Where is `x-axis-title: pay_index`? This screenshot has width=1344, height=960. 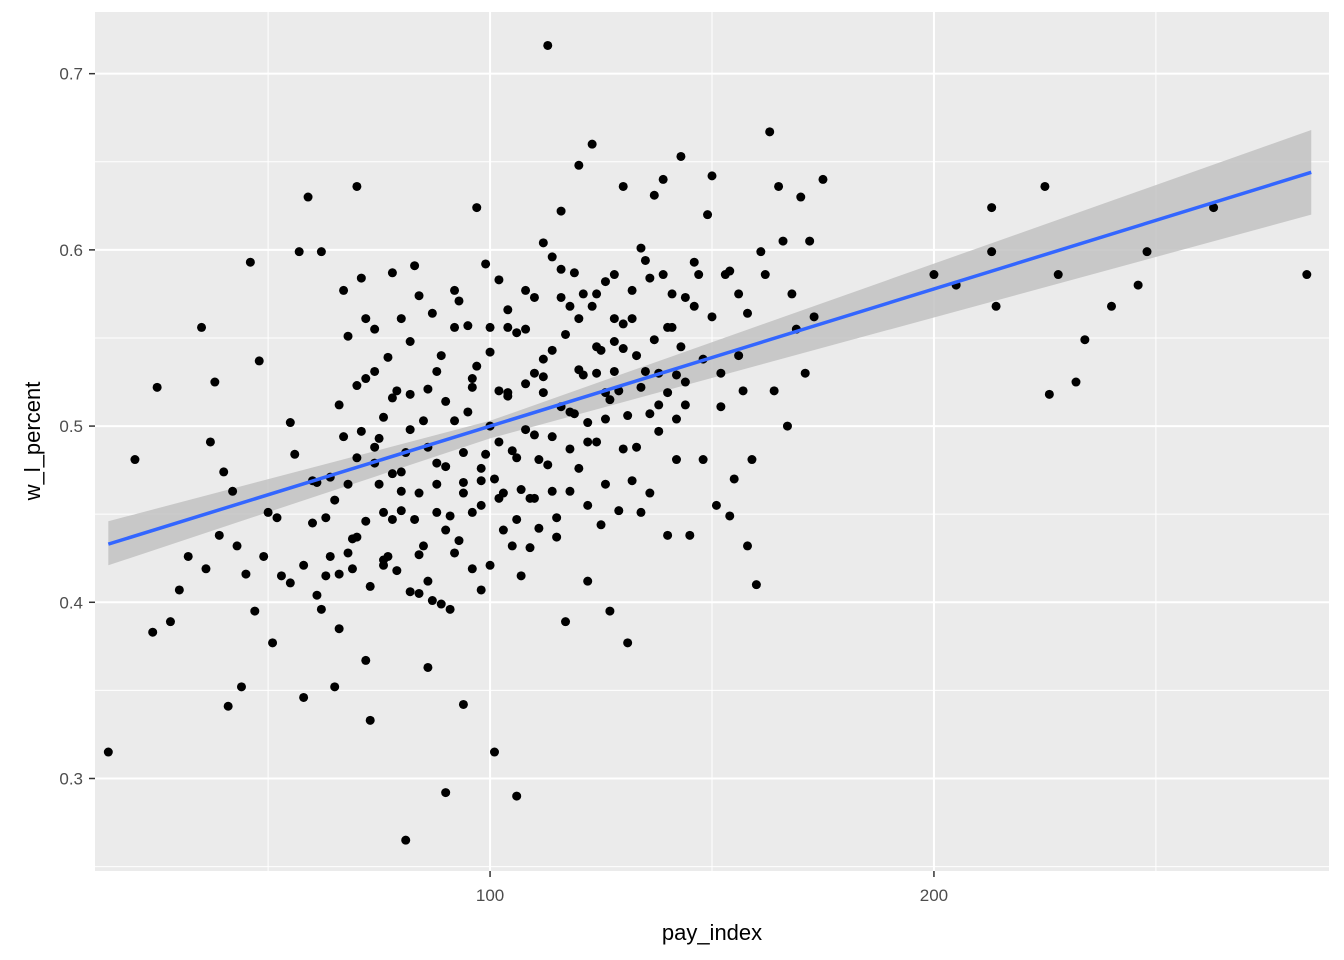
x-axis-title: pay_index is located at coordinates (712, 932).